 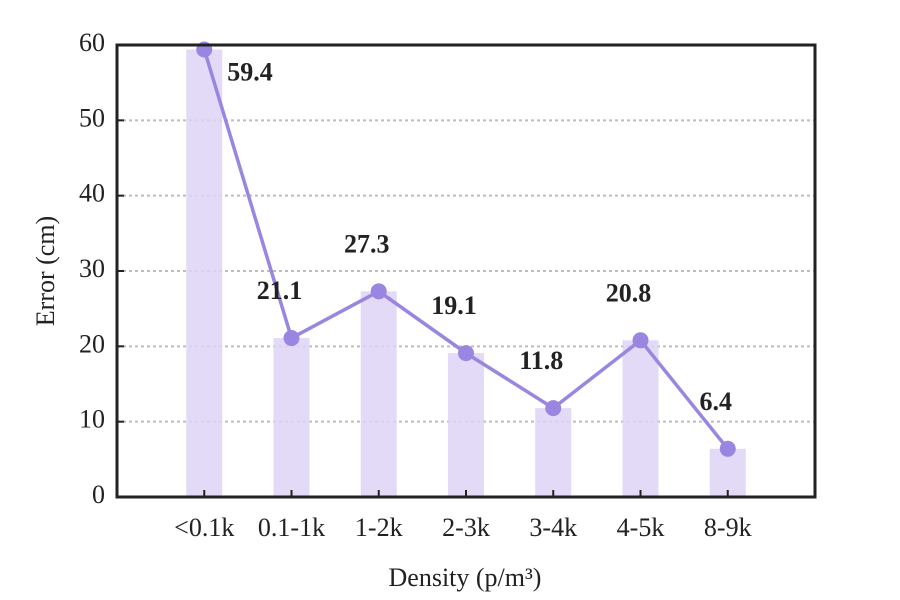 I want to click on y-tick-label: 0, so click(x=98, y=494).